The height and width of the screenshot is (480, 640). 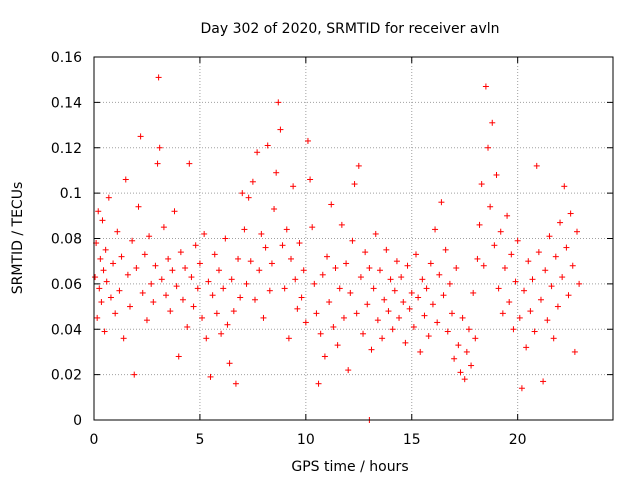 What do you see at coordinates (66, 103) in the screenshot?
I see `y-tick-label: 0.14` at bounding box center [66, 103].